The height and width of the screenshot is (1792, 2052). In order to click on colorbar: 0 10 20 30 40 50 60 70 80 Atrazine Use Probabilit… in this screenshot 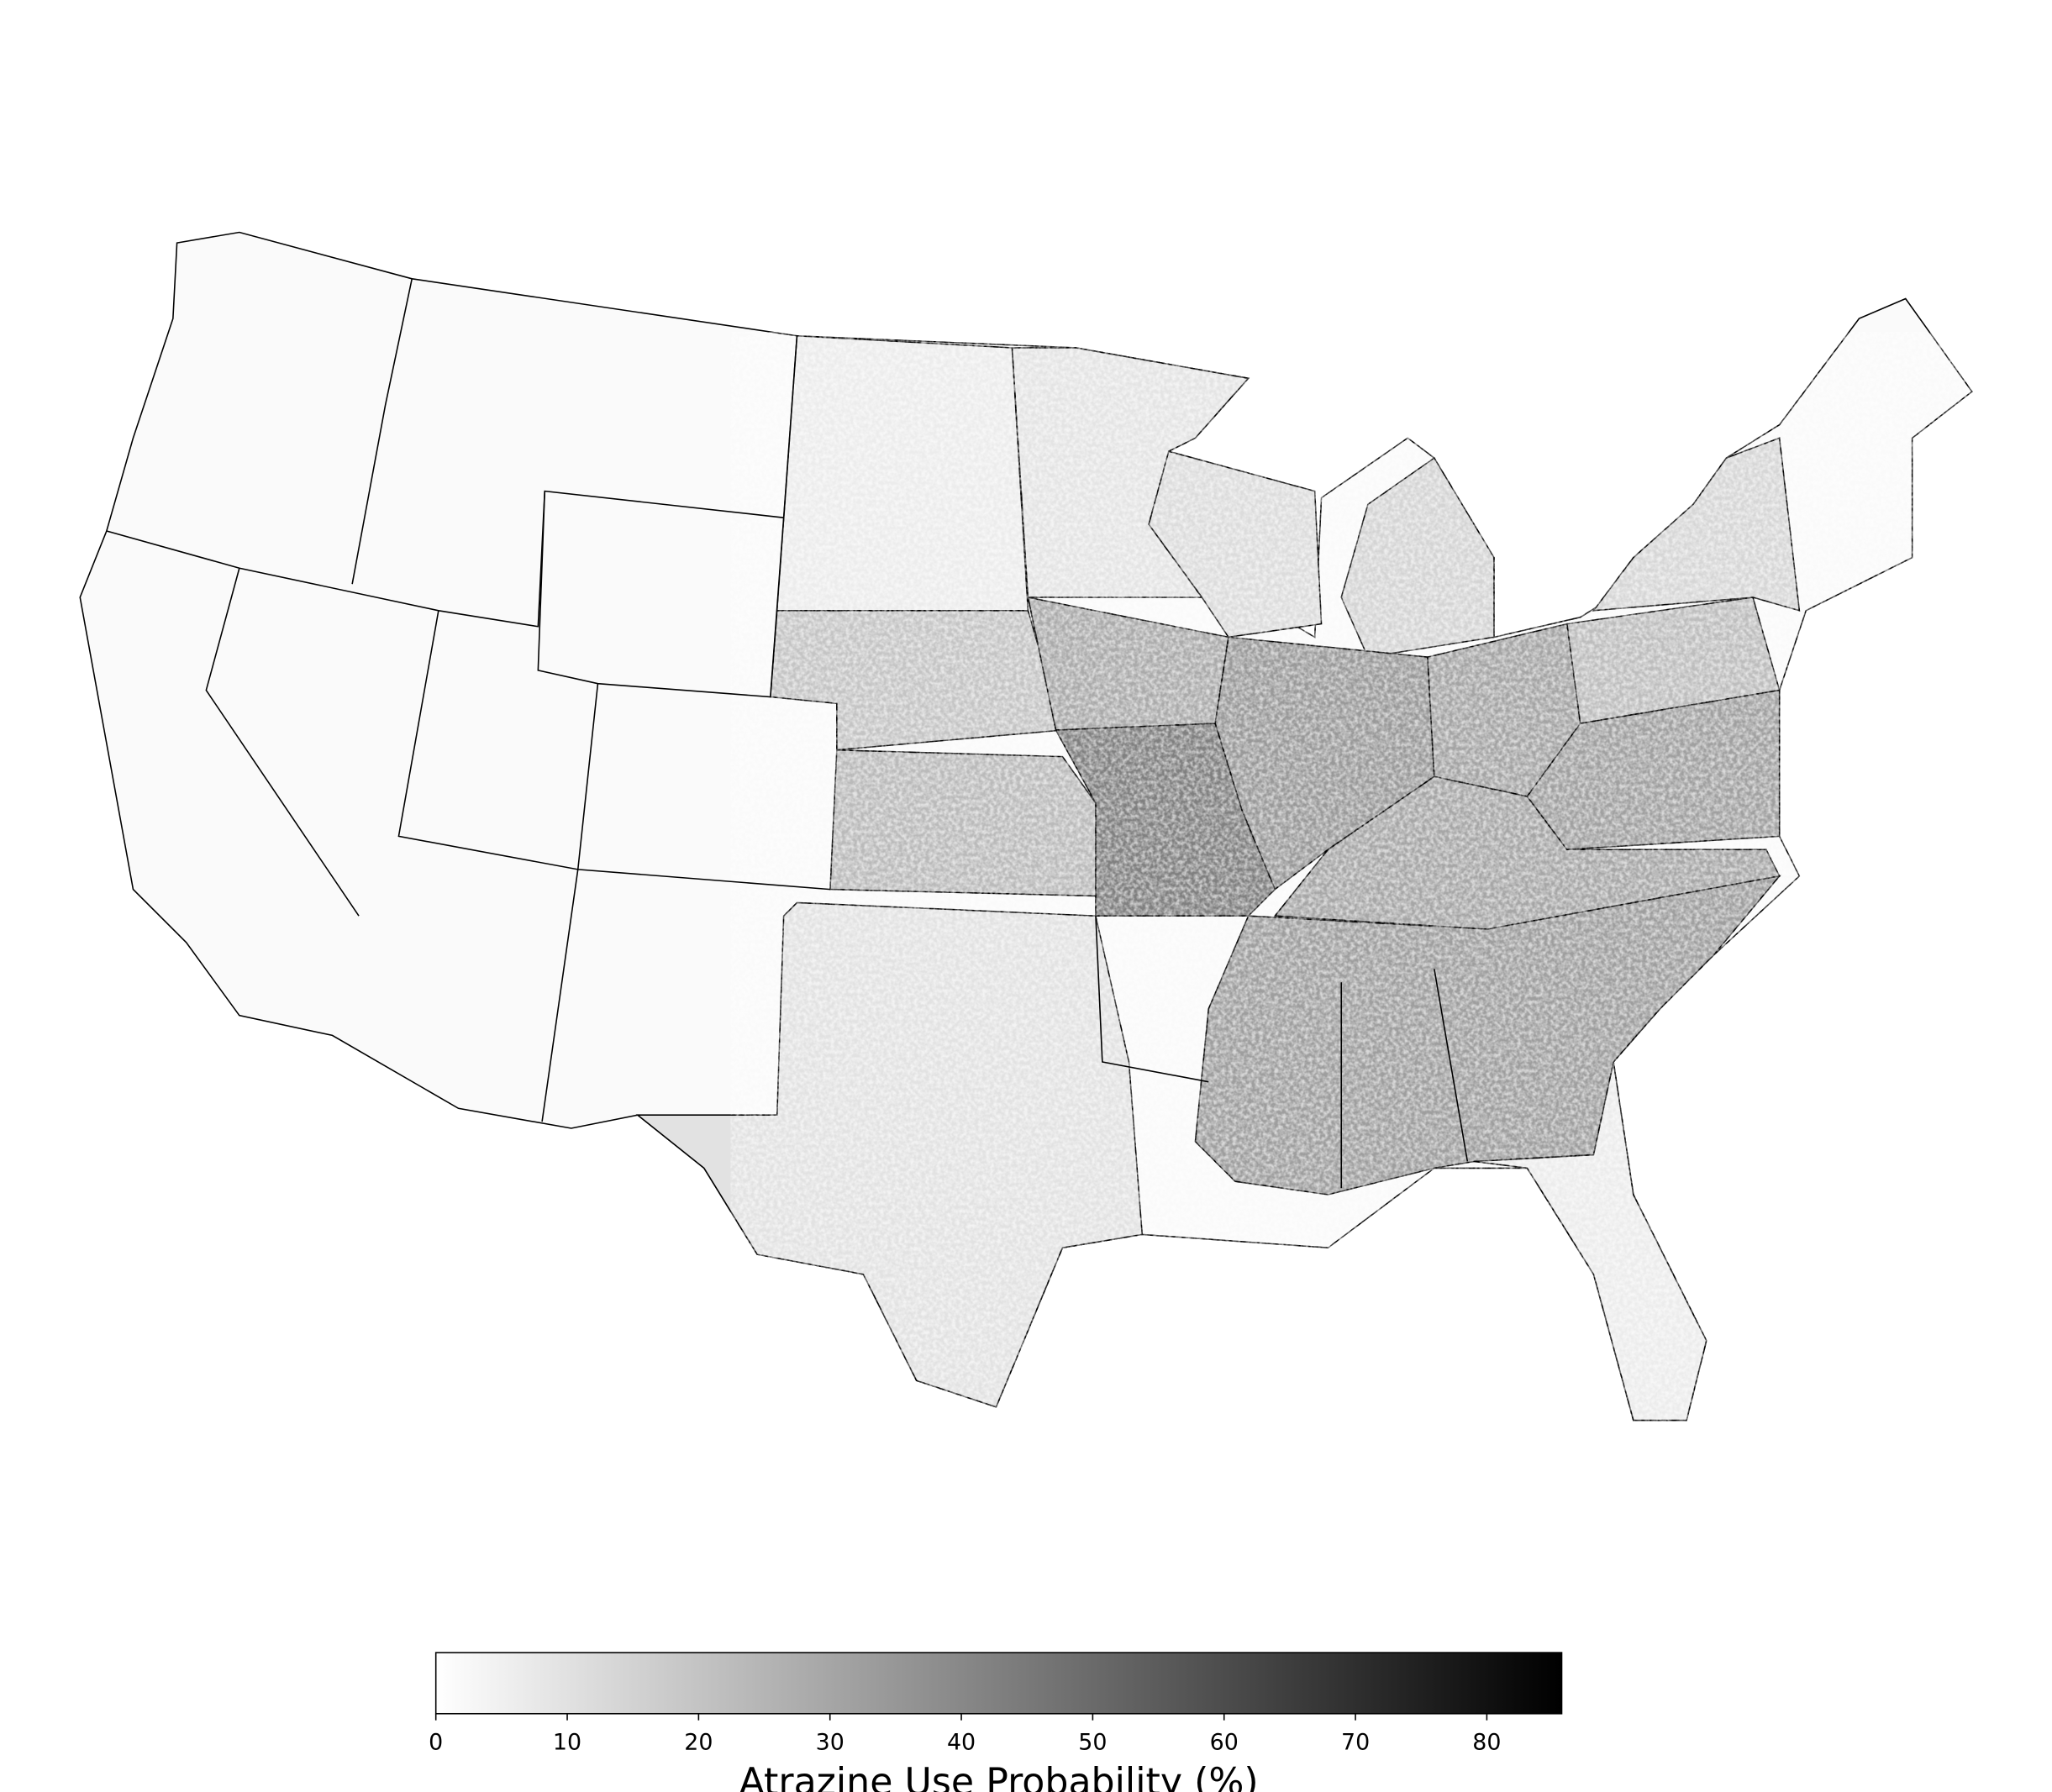, I will do `click(996, 1722)`.